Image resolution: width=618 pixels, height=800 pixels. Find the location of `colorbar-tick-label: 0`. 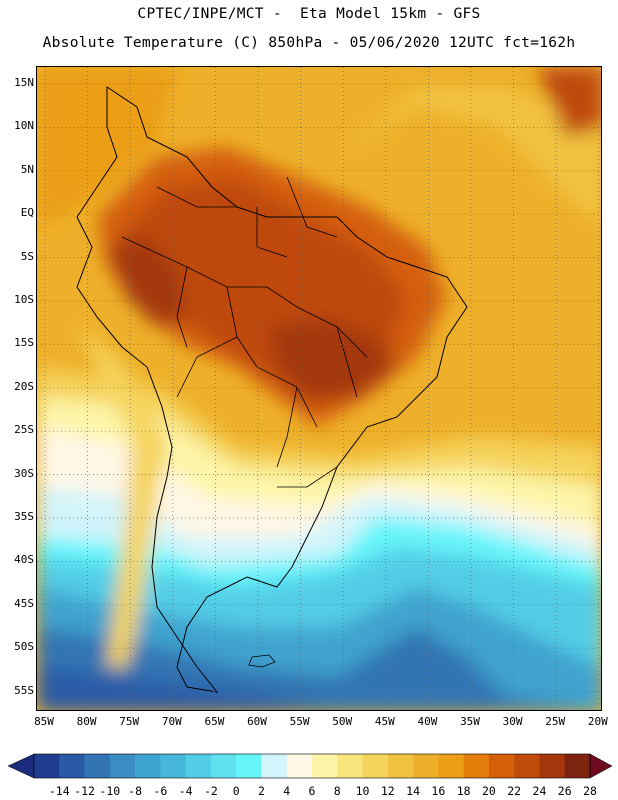

colorbar-tick-label: 0 is located at coordinates (236, 791).